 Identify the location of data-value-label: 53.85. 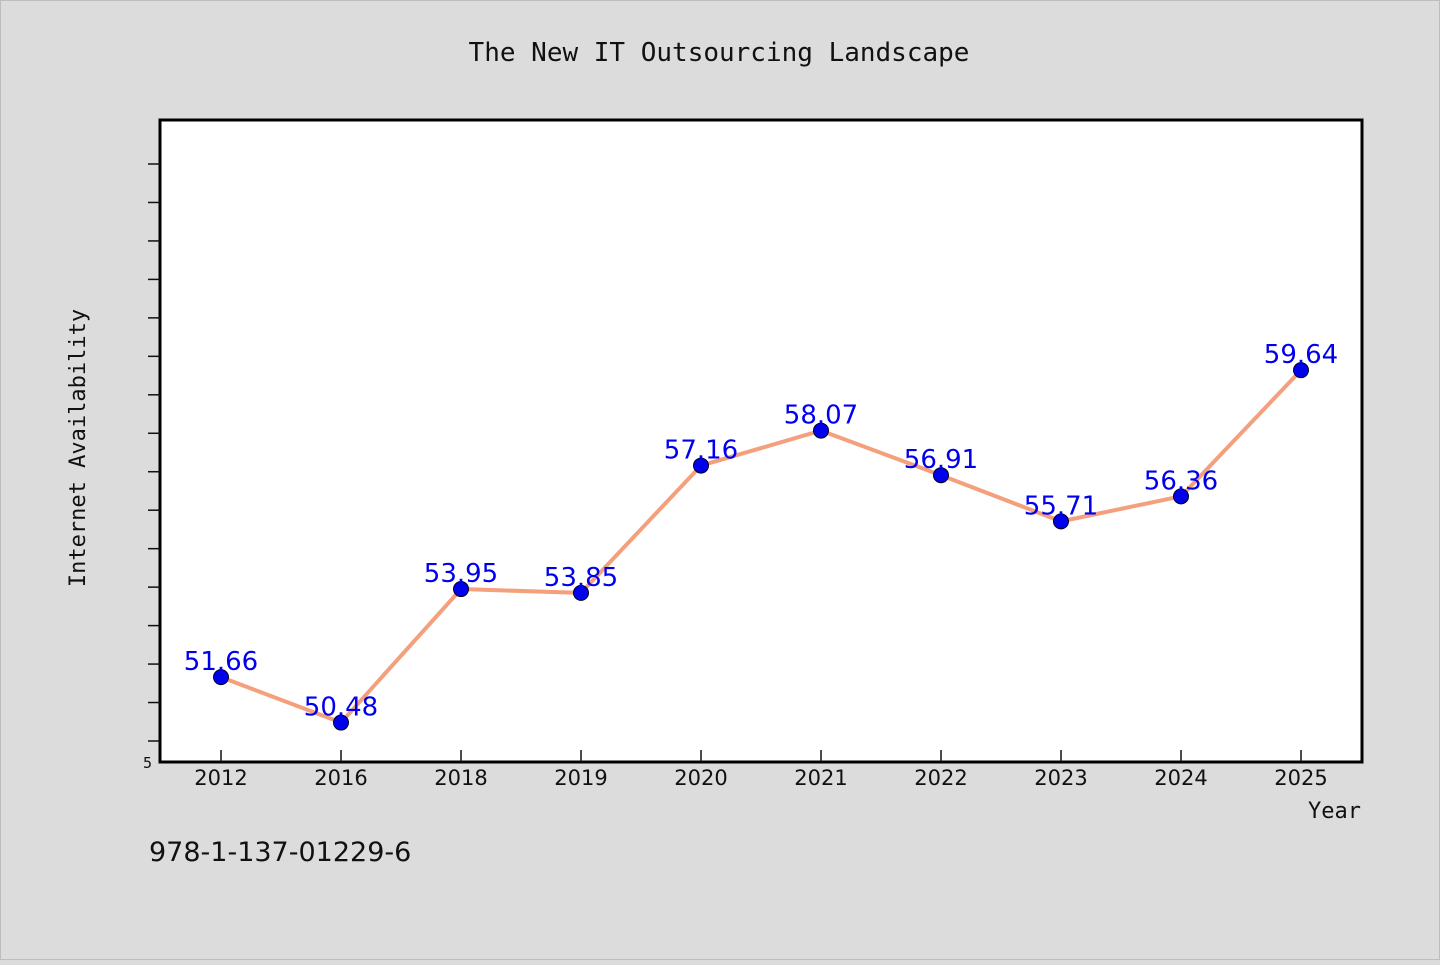
(581, 578).